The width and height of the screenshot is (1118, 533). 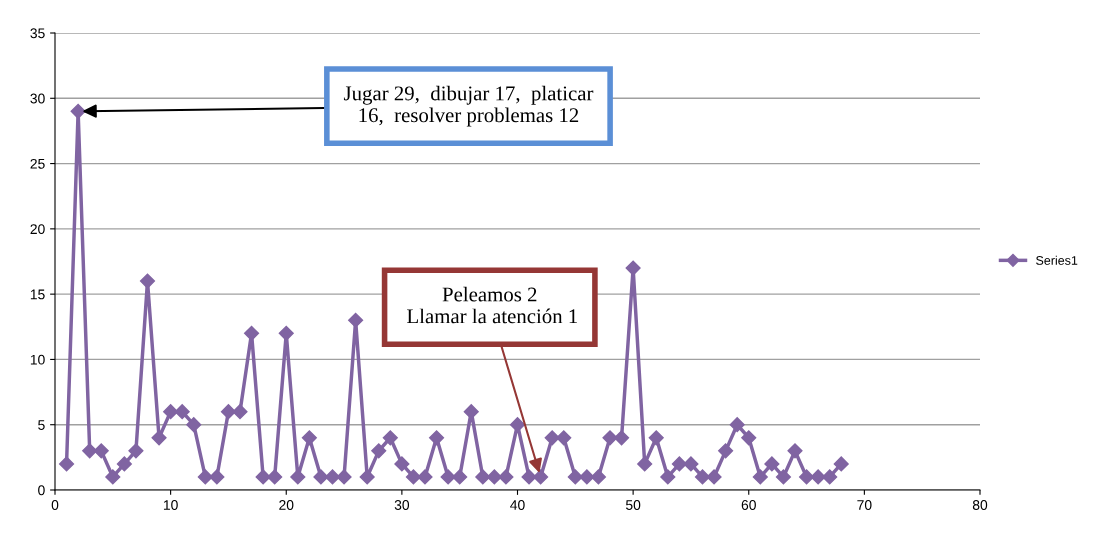 What do you see at coordinates (468, 106) in the screenshot?
I see `annotation: Jugar 29, dibujar 17, platicar 16, resolver problemas 12` at bounding box center [468, 106].